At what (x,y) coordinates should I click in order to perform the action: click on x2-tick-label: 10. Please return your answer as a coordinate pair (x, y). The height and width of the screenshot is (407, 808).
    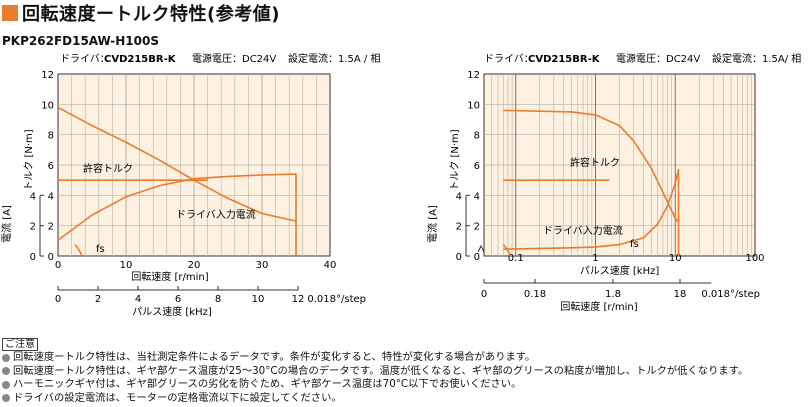
    Looking at the image, I should click on (258, 299).